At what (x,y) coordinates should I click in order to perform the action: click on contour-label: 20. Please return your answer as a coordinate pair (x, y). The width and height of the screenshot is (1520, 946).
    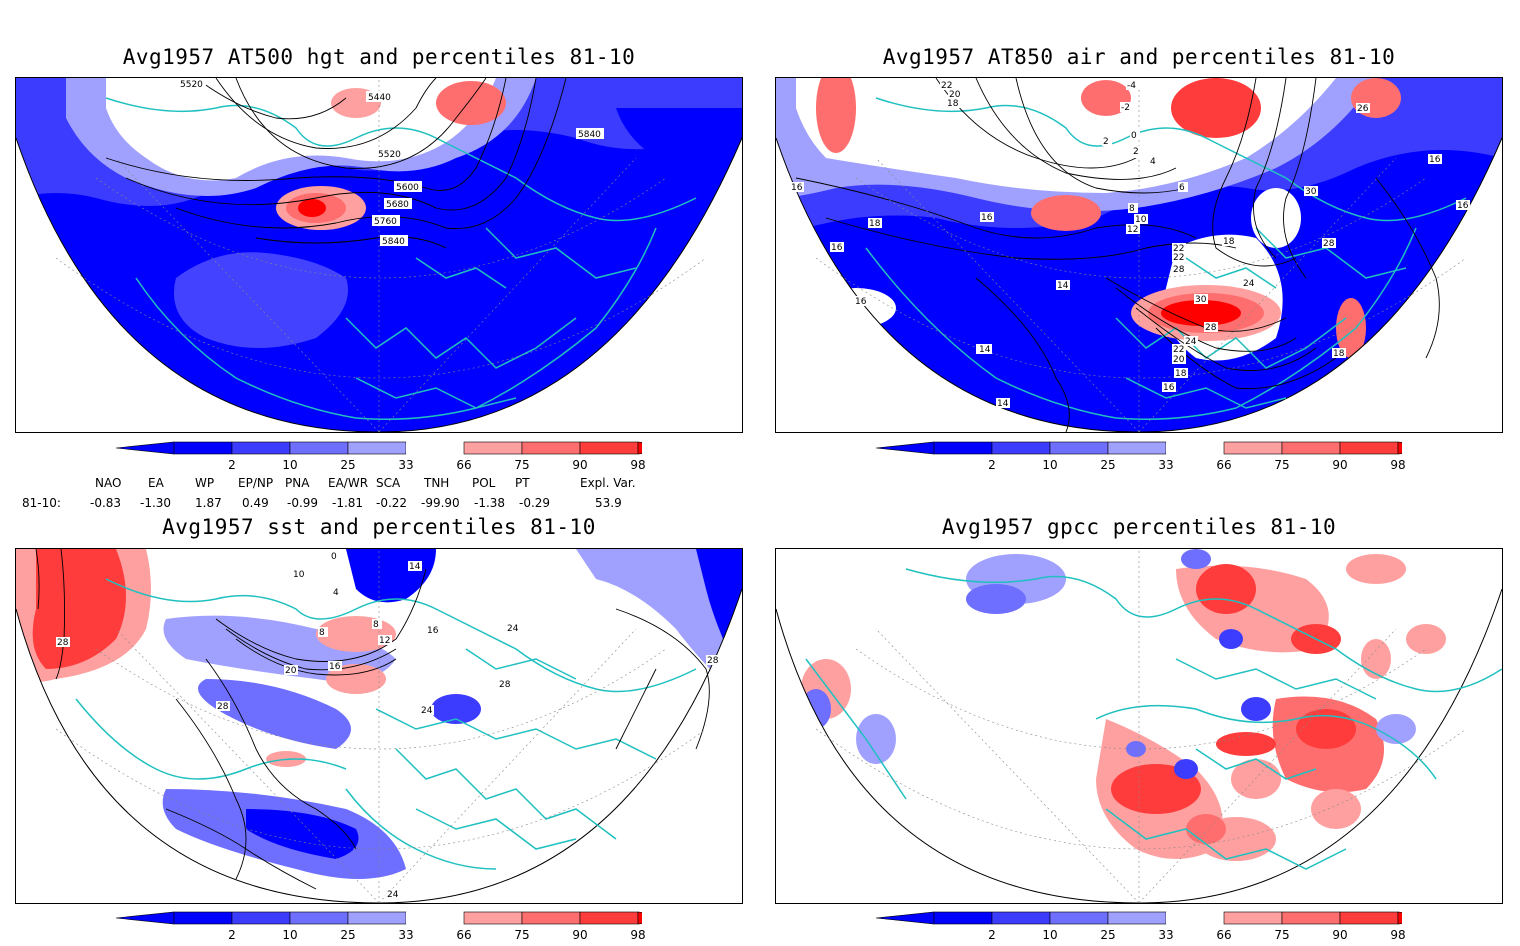
    Looking at the image, I should click on (1179, 360).